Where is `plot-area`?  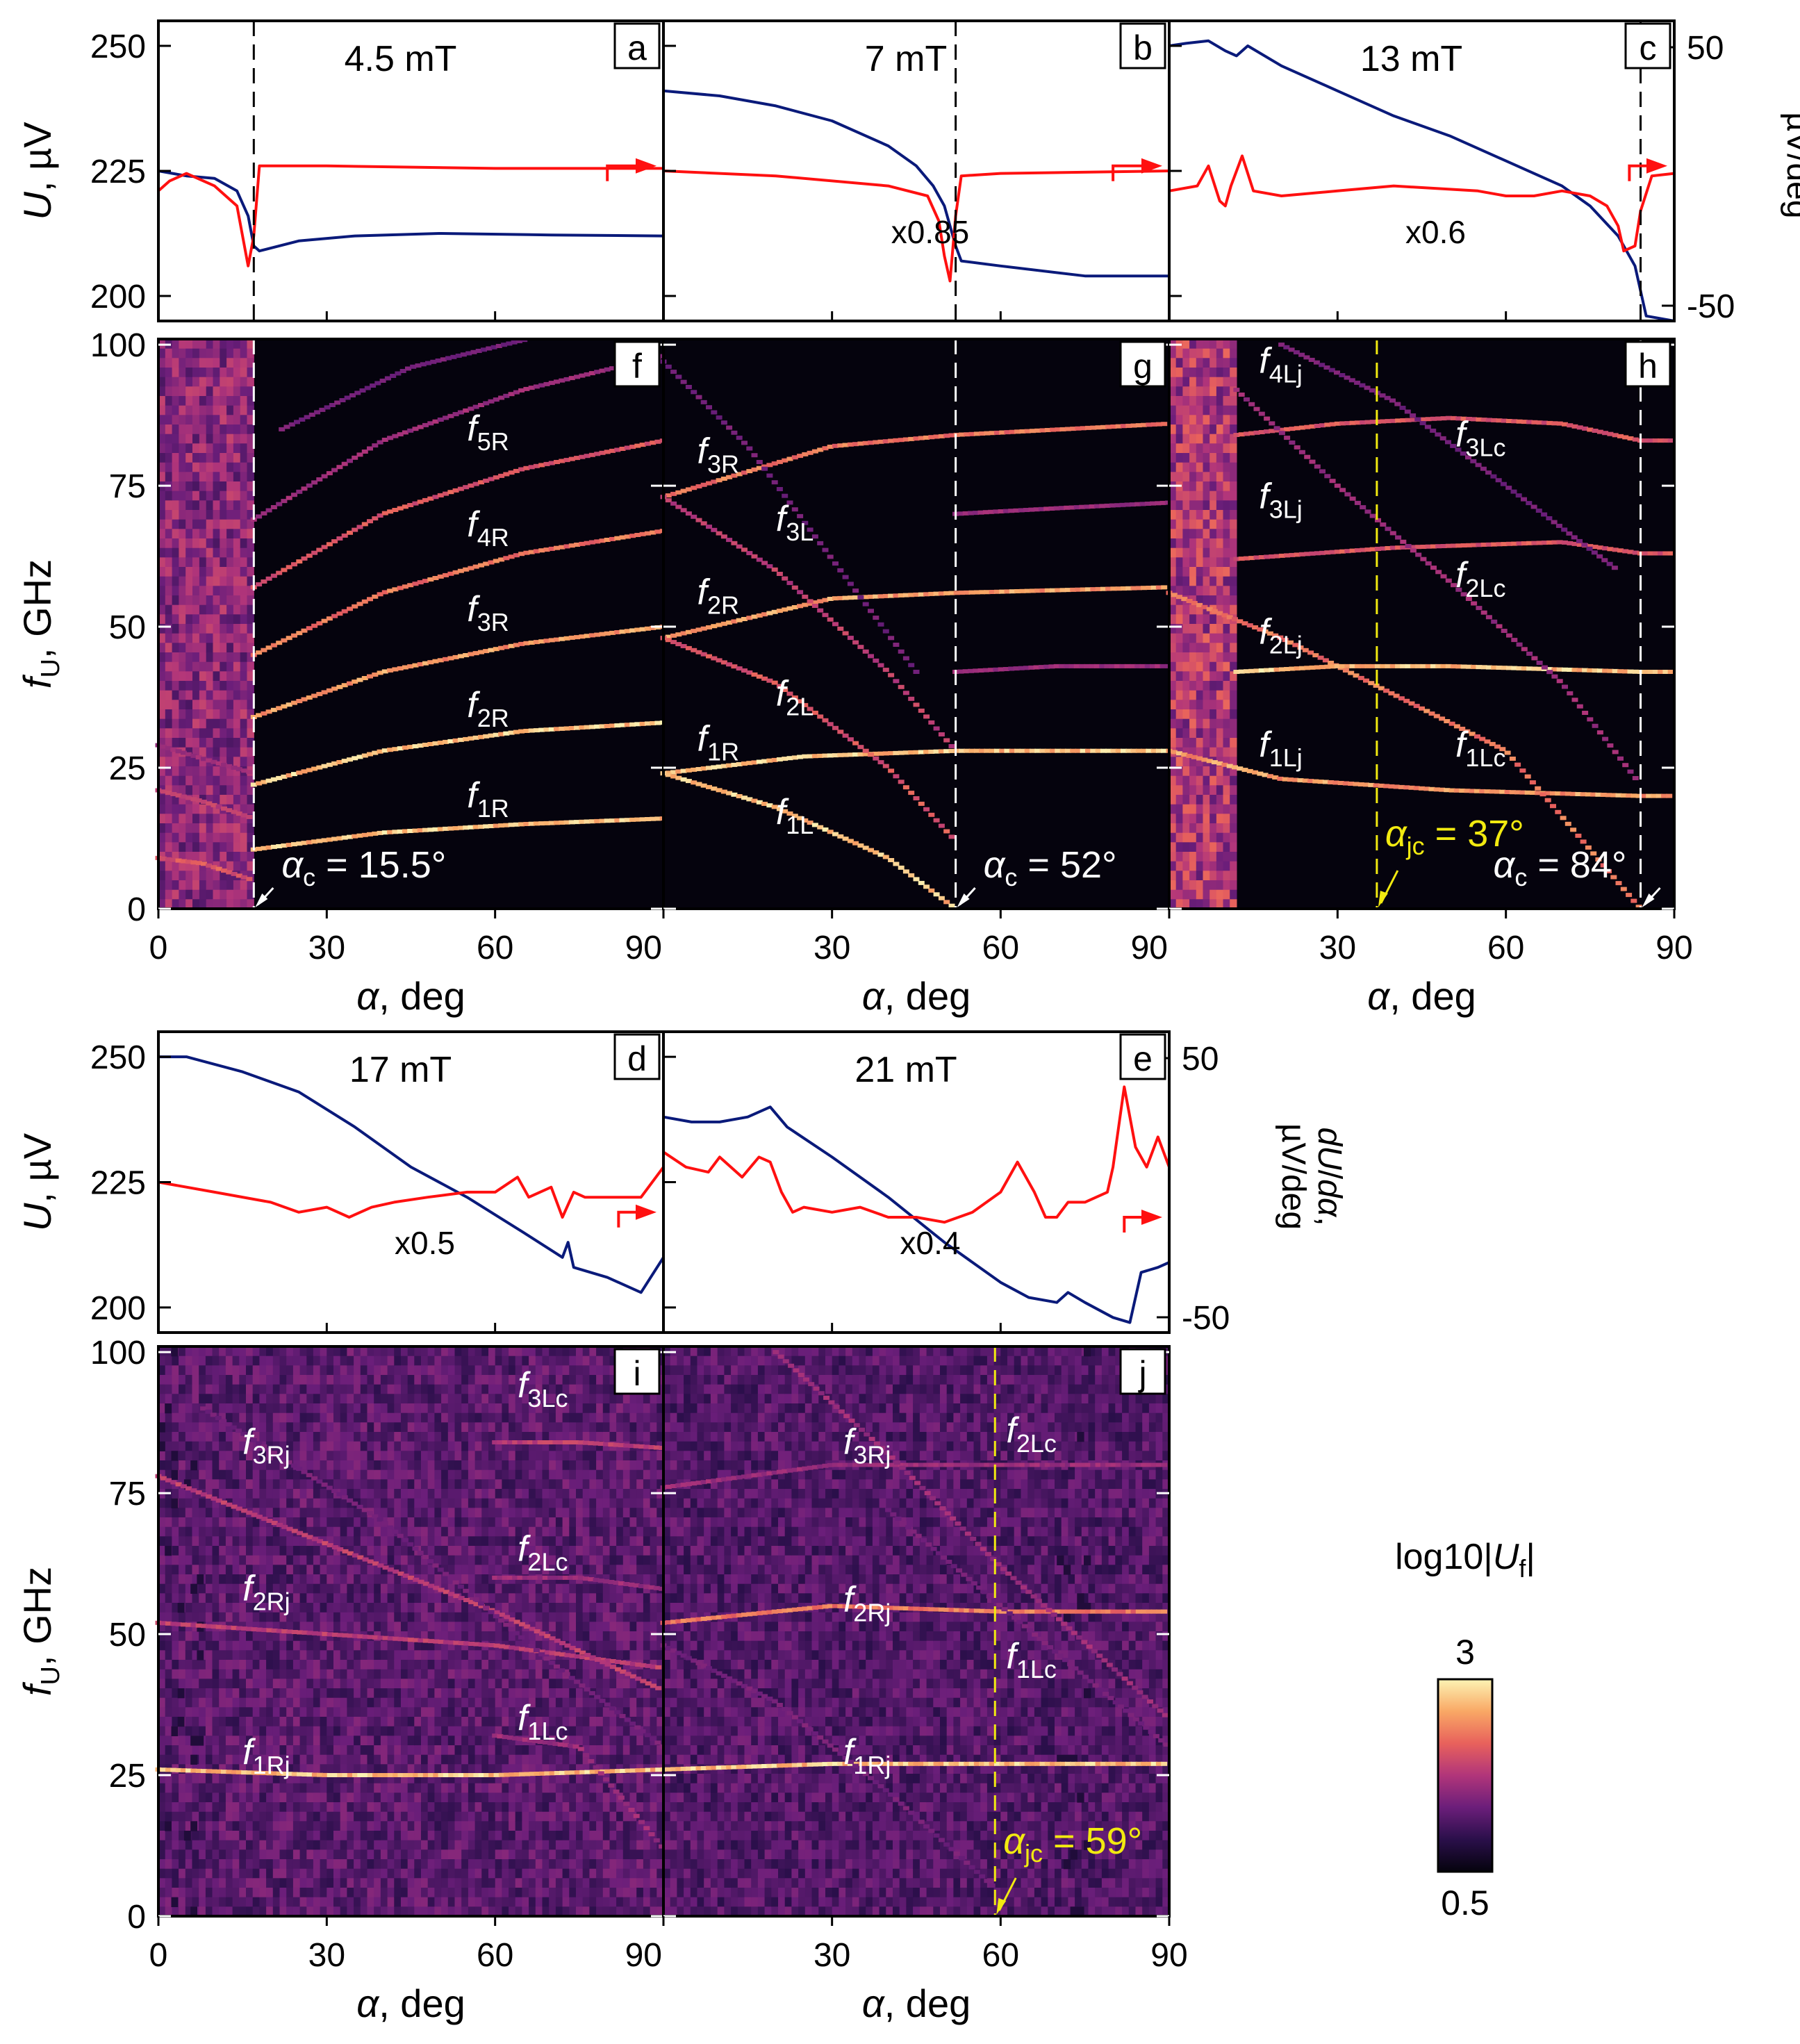 plot-area is located at coordinates (410, 1182).